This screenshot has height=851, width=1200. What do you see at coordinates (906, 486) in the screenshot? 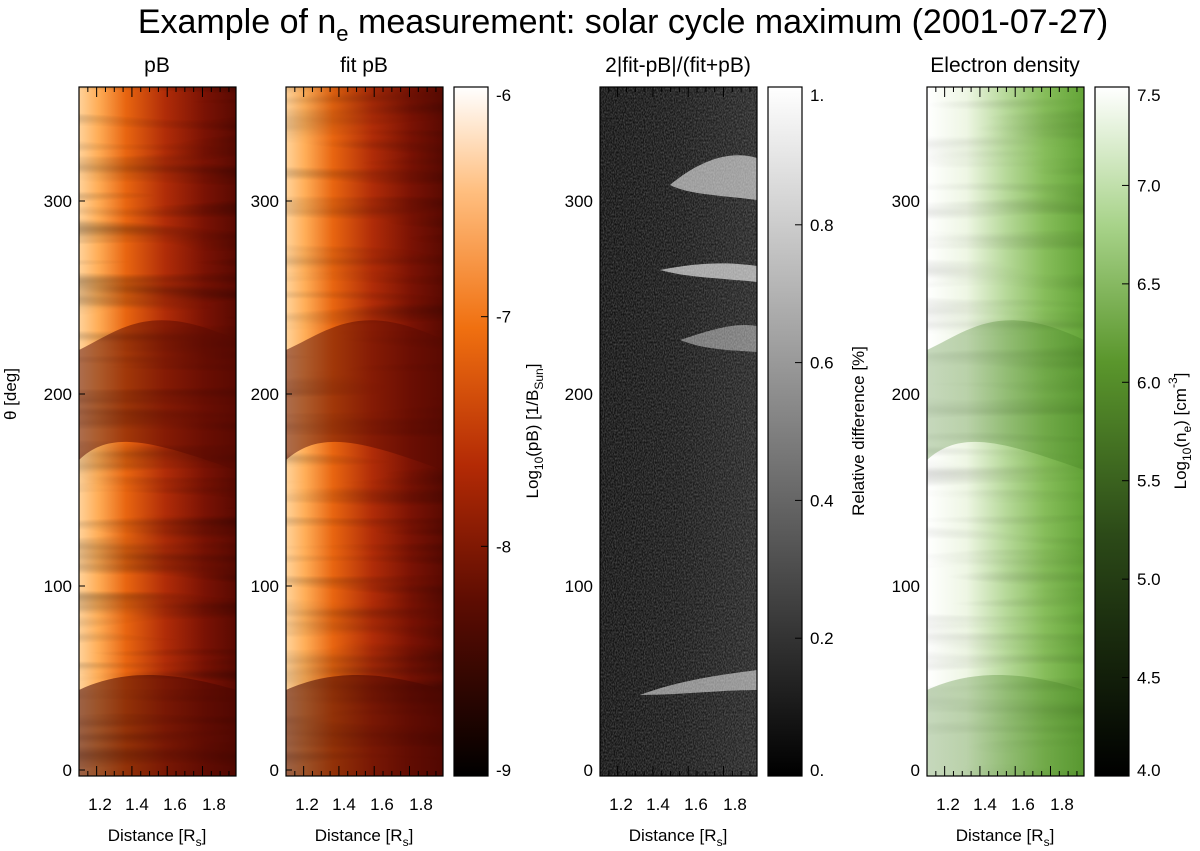
I see `panel-electron-density-yaxis: 0 100 200 300` at bounding box center [906, 486].